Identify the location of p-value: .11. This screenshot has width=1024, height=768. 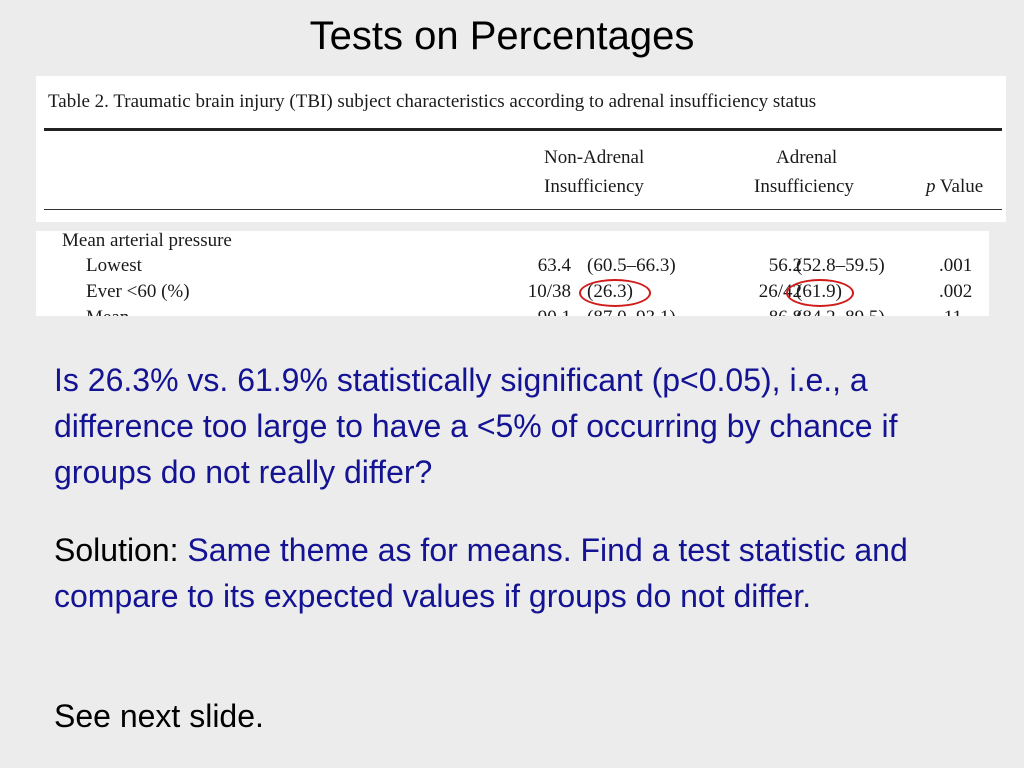
(950, 310).